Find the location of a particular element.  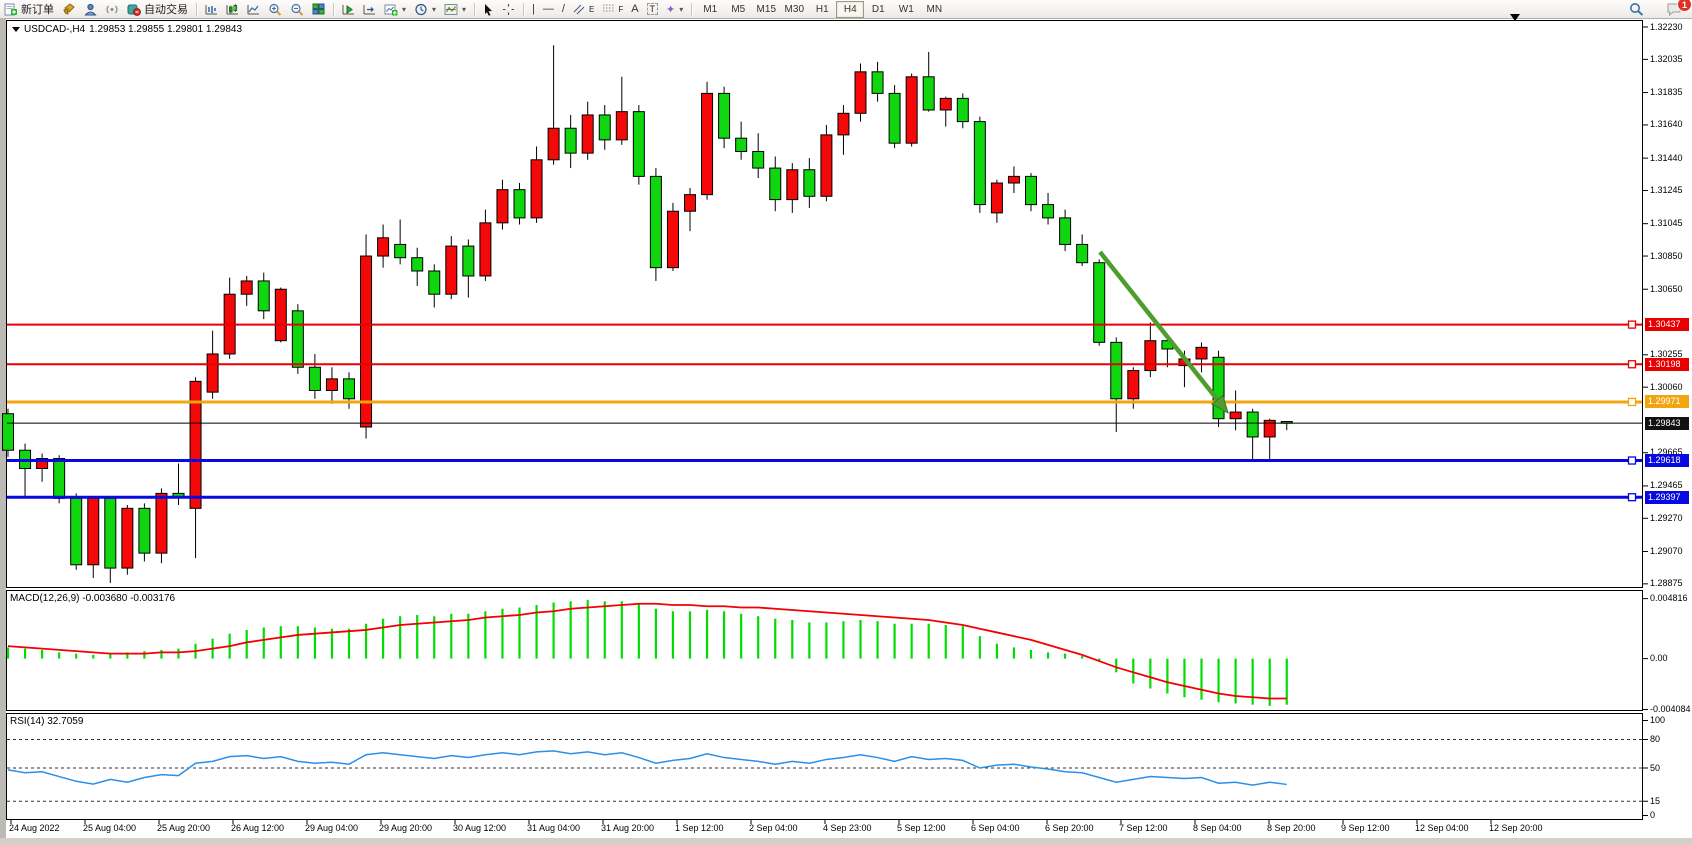

time-axis is located at coordinates (849, 829).